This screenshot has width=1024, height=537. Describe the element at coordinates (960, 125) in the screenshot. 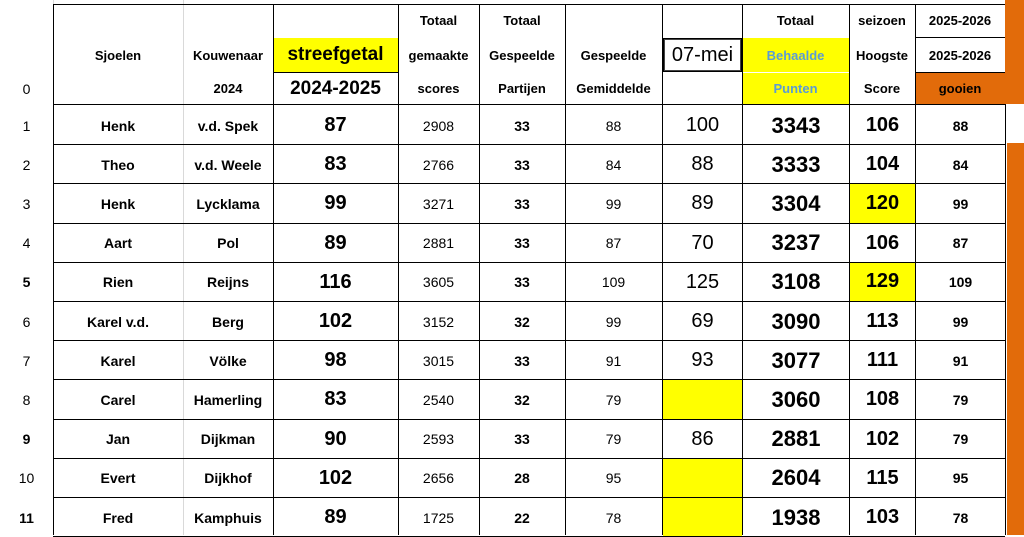

I see `gooien-cell: 88` at that location.